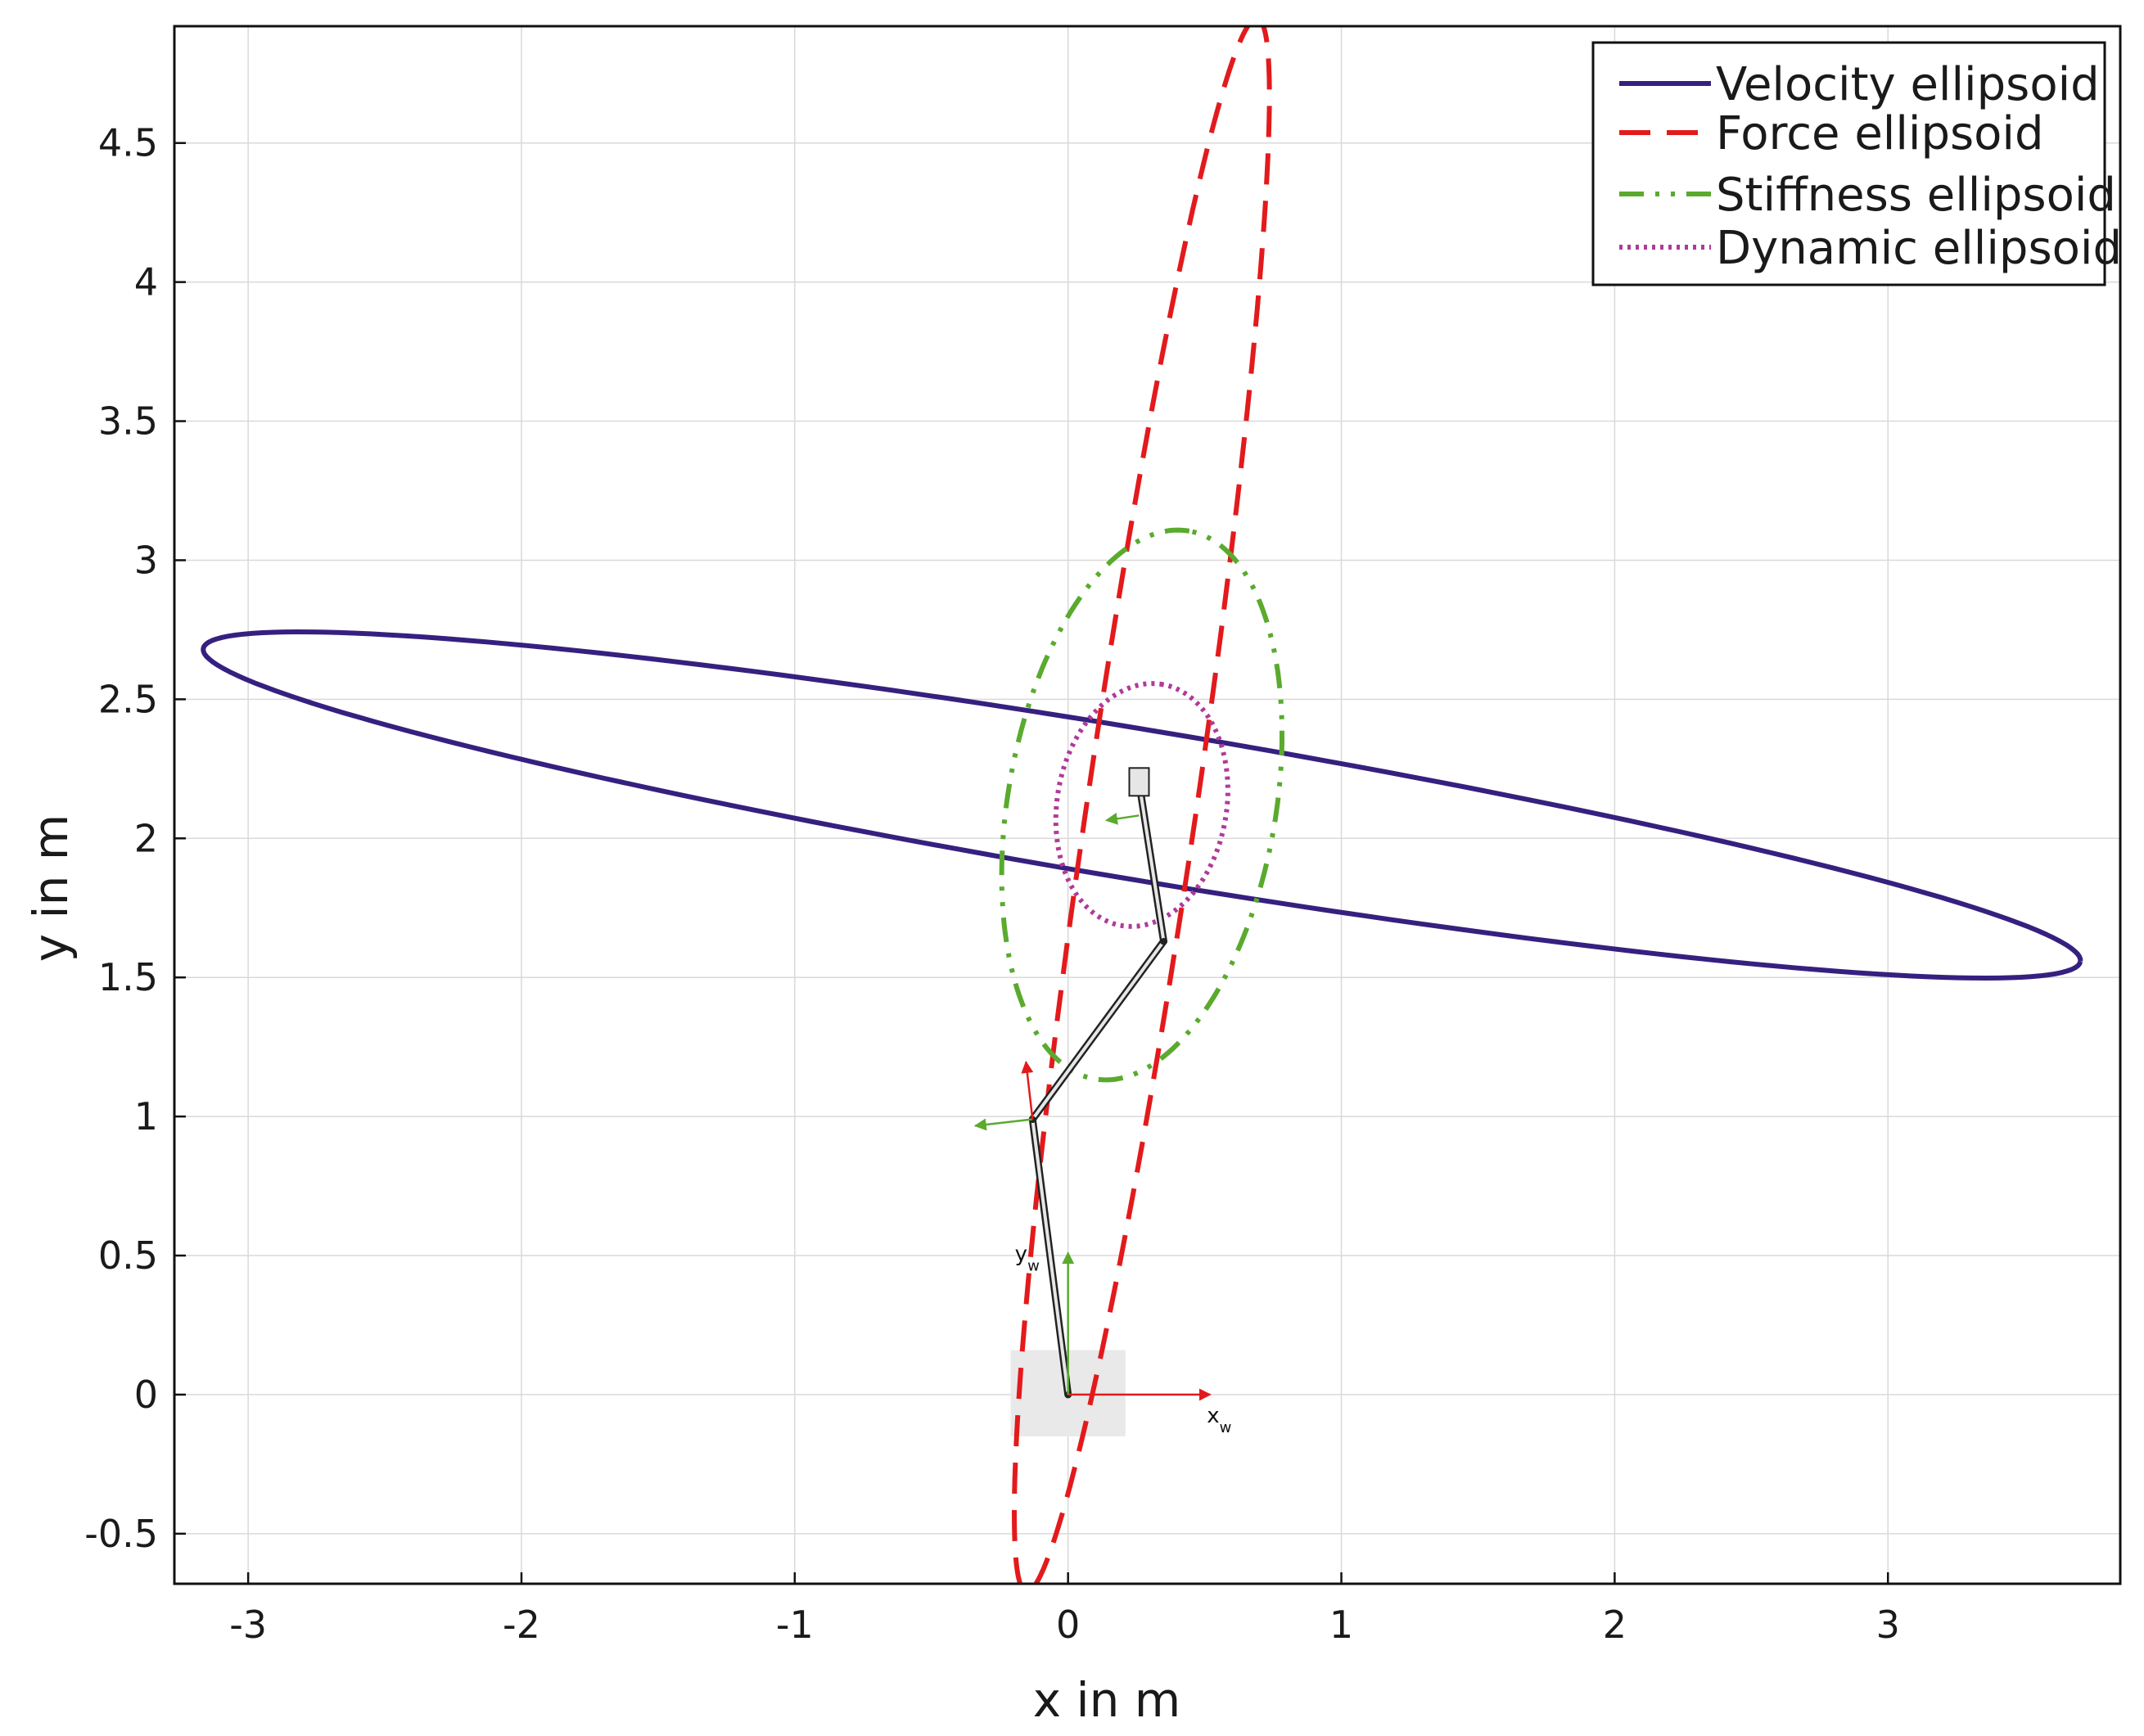 The height and width of the screenshot is (1736, 2144). I want to click on legend-label: Stiffness ellipsoid, so click(1916, 195).